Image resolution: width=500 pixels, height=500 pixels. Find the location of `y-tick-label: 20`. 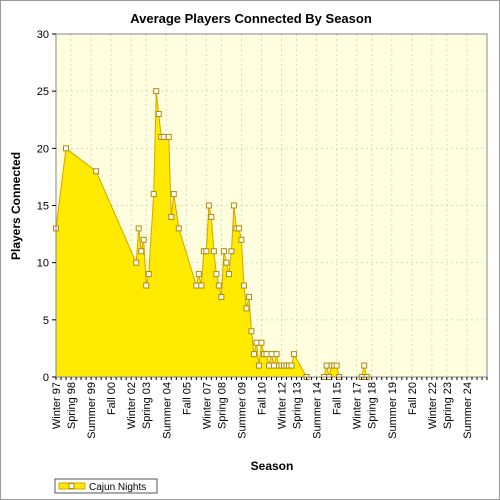

y-tick-label: 20 is located at coordinates (43, 149).